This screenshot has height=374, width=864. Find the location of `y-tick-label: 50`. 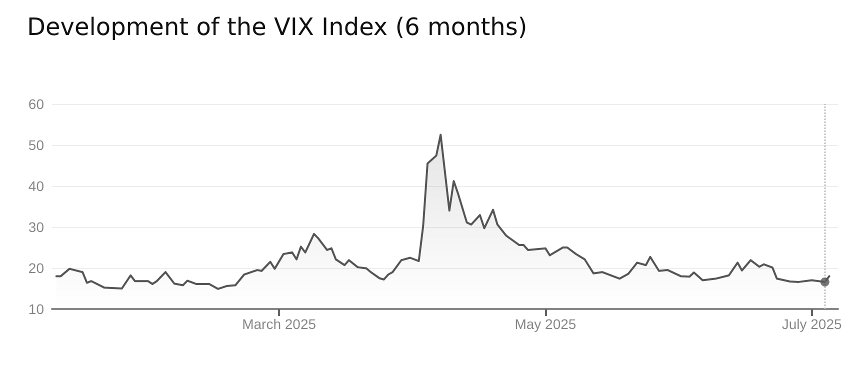

y-tick-label: 50 is located at coordinates (36, 145).